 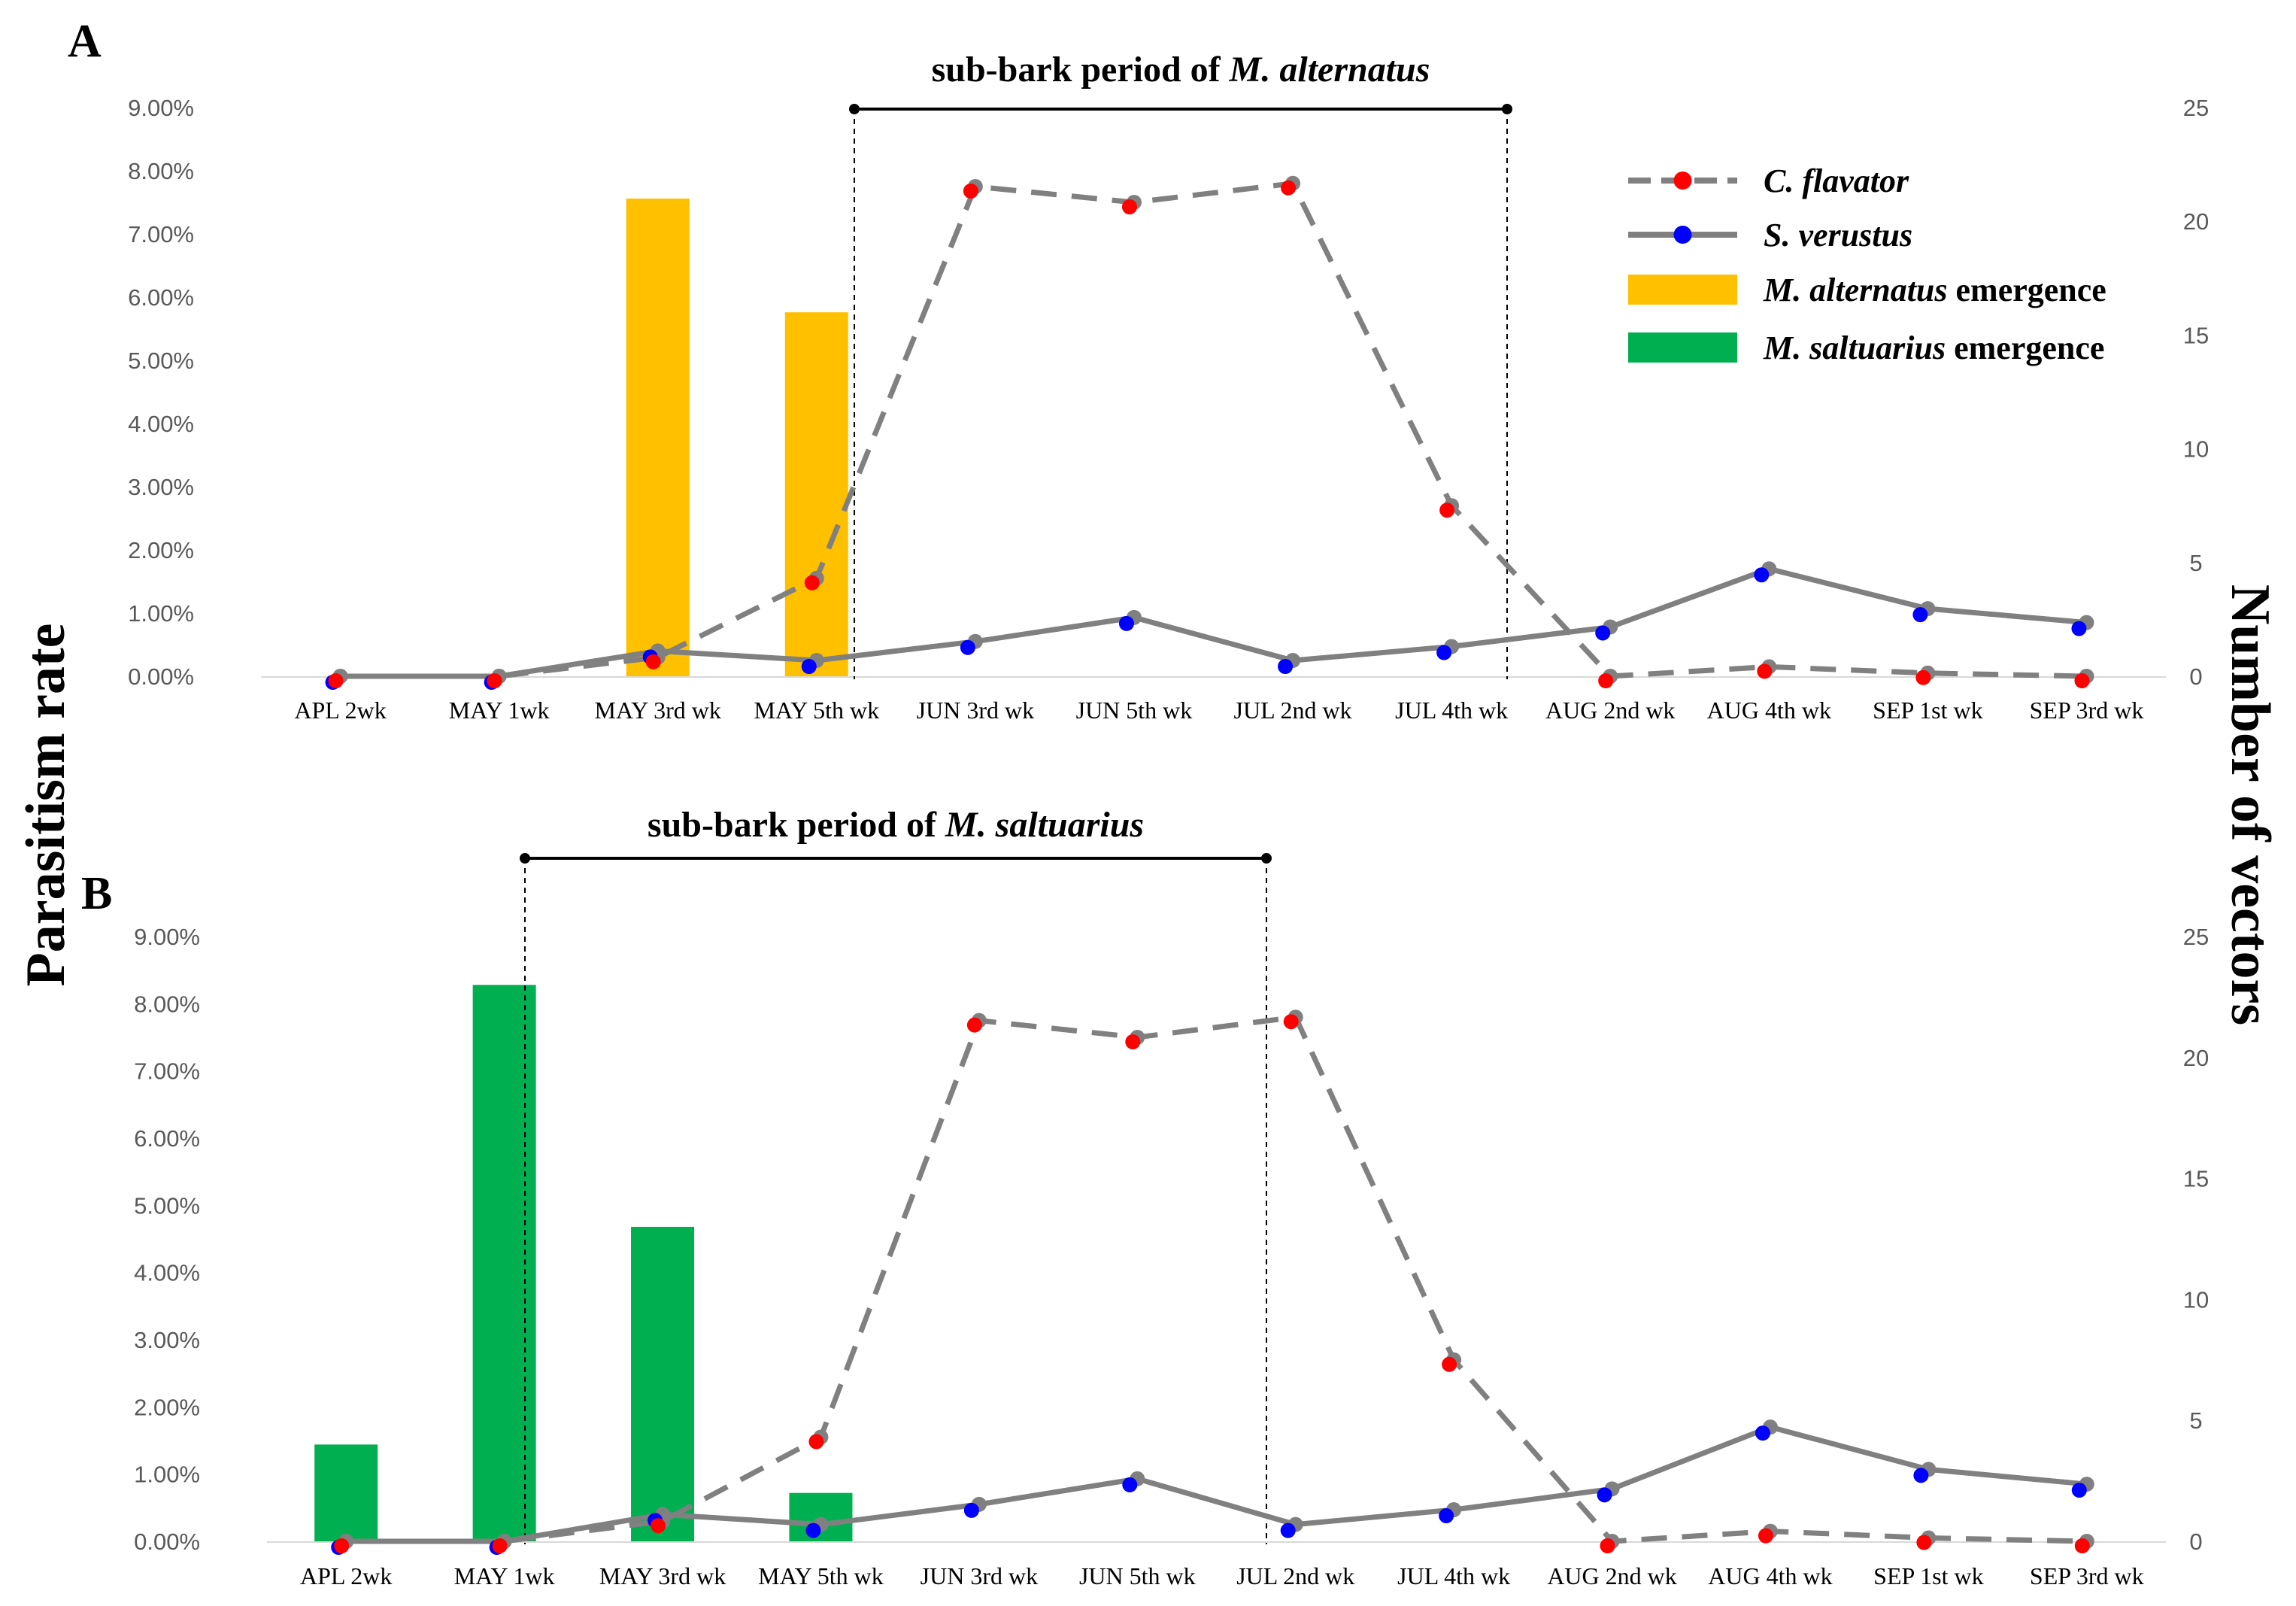 What do you see at coordinates (1137, 1575) in the screenshot?
I see `panel-b-x-tick-label: JUN 5th wk` at bounding box center [1137, 1575].